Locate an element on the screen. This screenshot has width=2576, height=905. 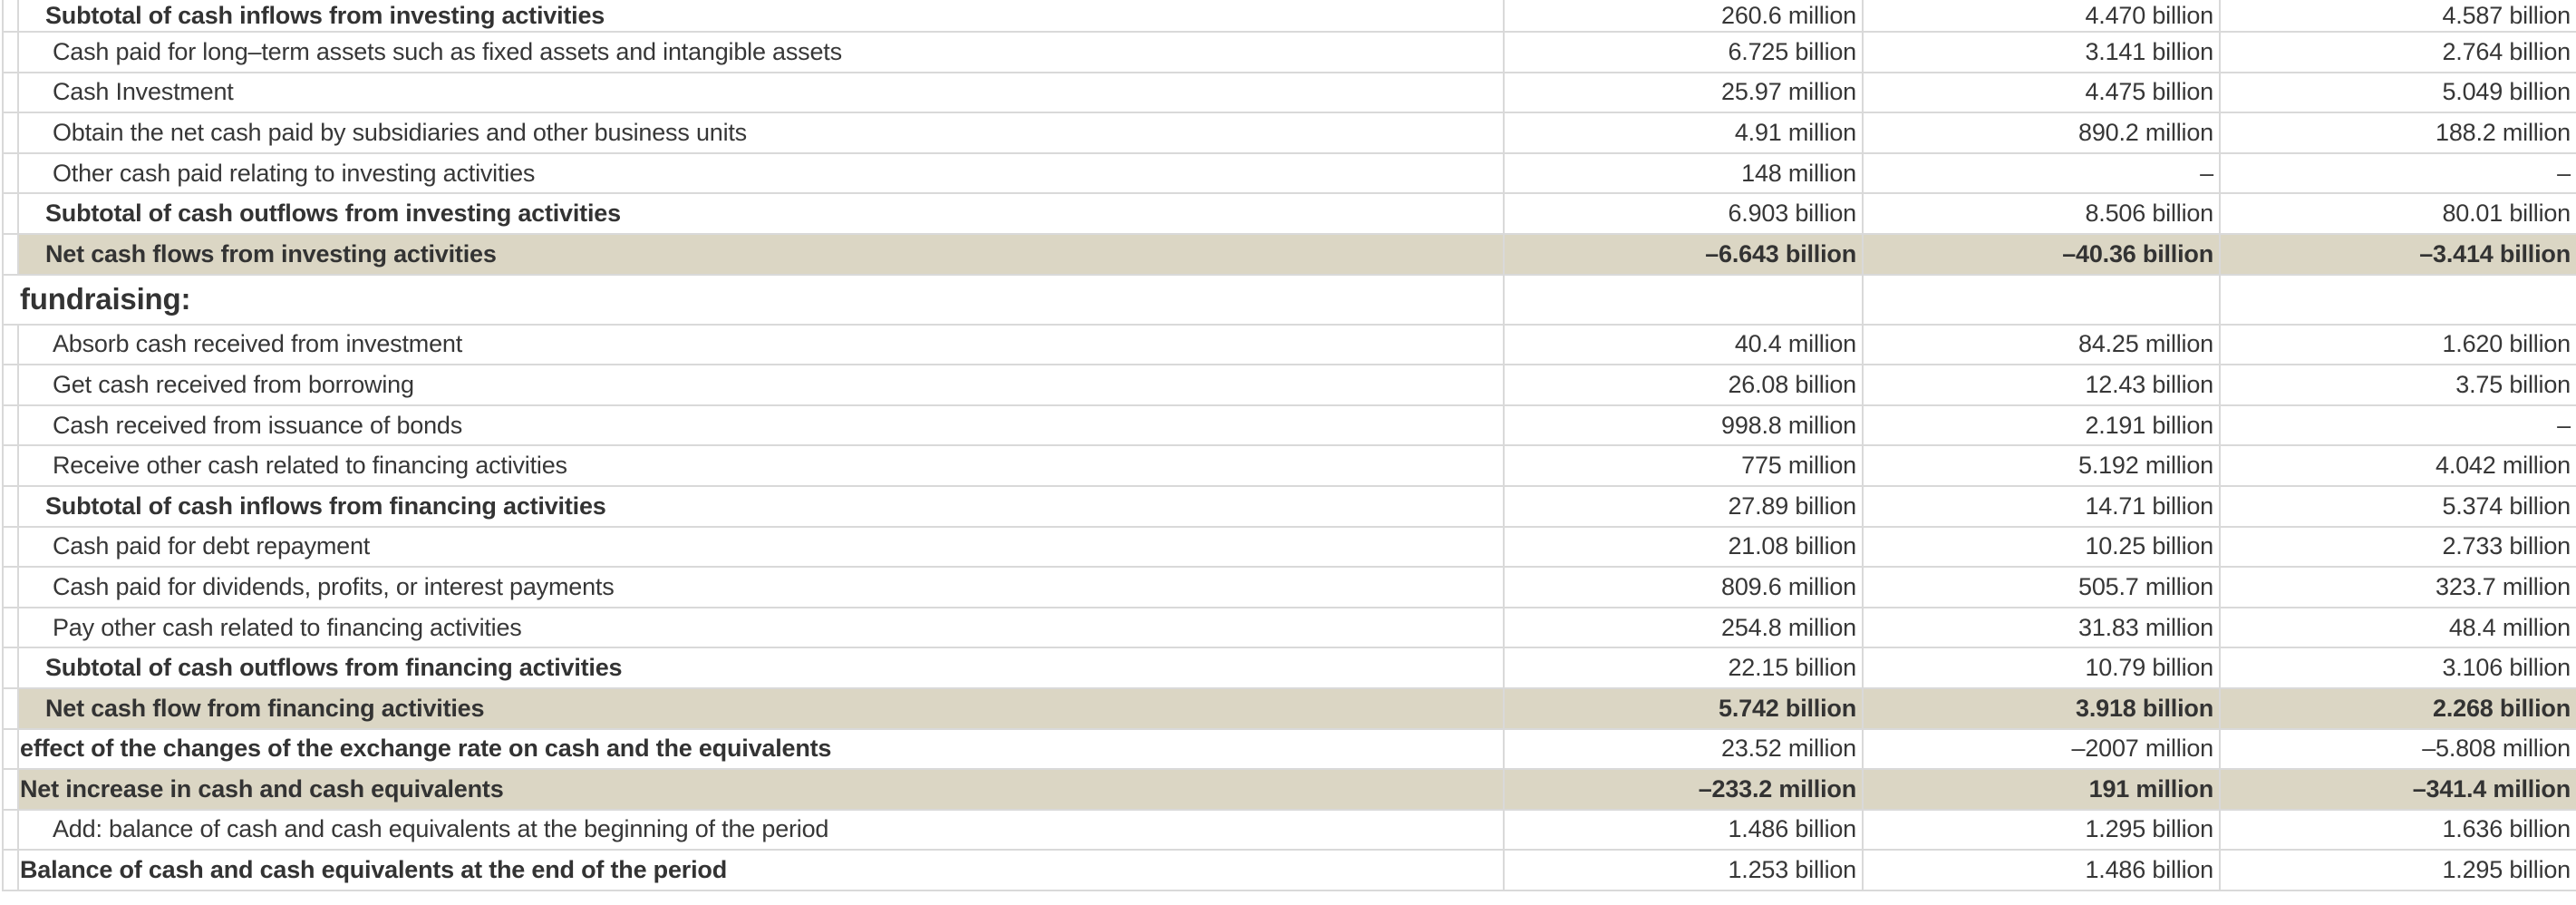
value-period-3: 323.7 million is located at coordinates (2503, 586).